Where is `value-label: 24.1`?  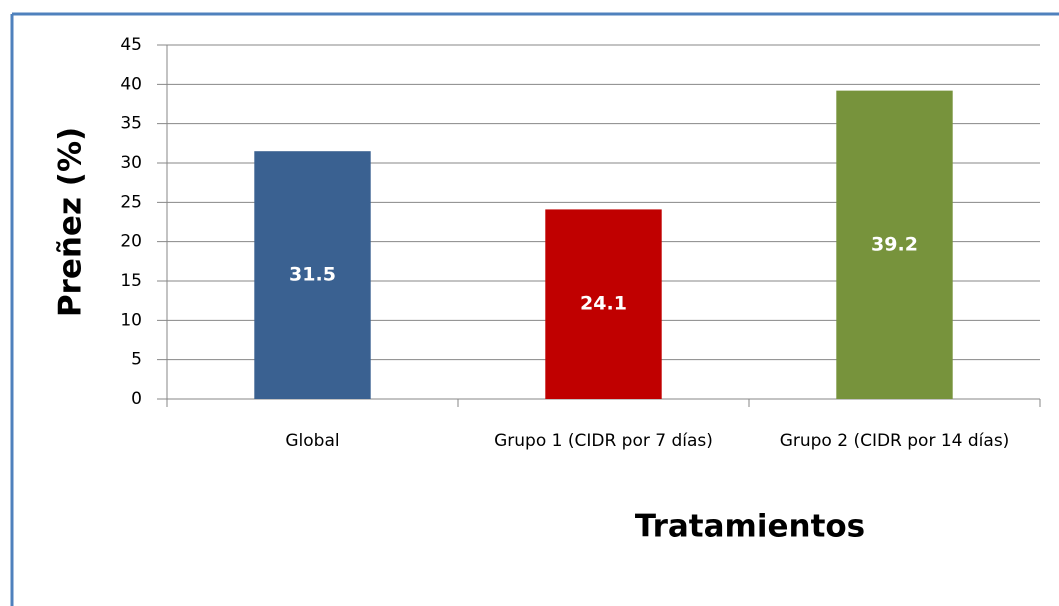 value-label: 24.1 is located at coordinates (603, 304).